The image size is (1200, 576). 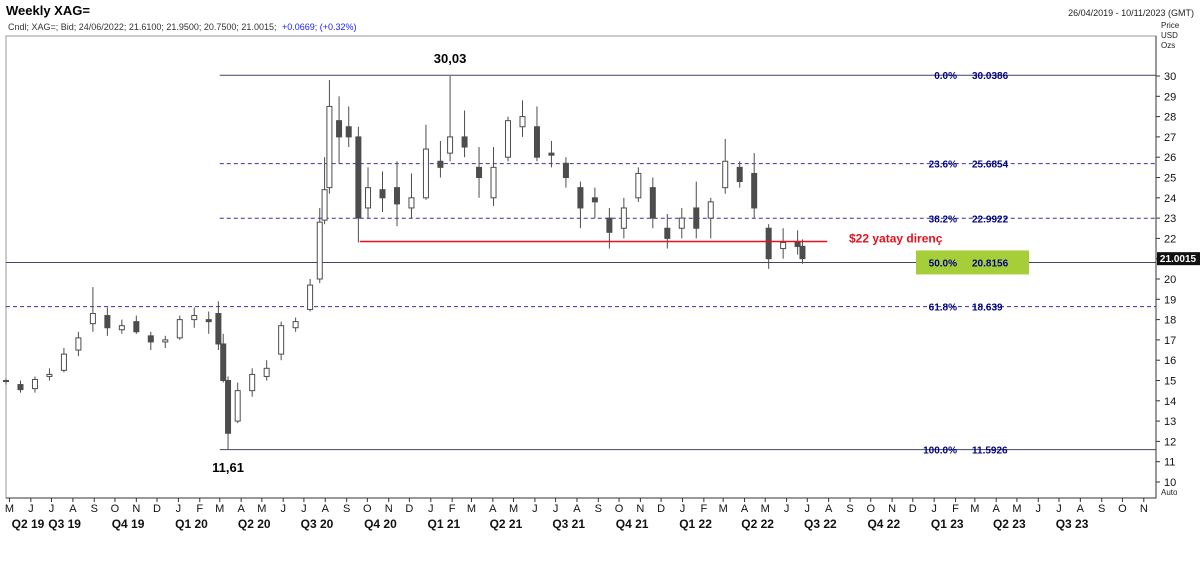 What do you see at coordinates (191, 524) in the screenshot?
I see `x-quarter-label: Q1 20` at bounding box center [191, 524].